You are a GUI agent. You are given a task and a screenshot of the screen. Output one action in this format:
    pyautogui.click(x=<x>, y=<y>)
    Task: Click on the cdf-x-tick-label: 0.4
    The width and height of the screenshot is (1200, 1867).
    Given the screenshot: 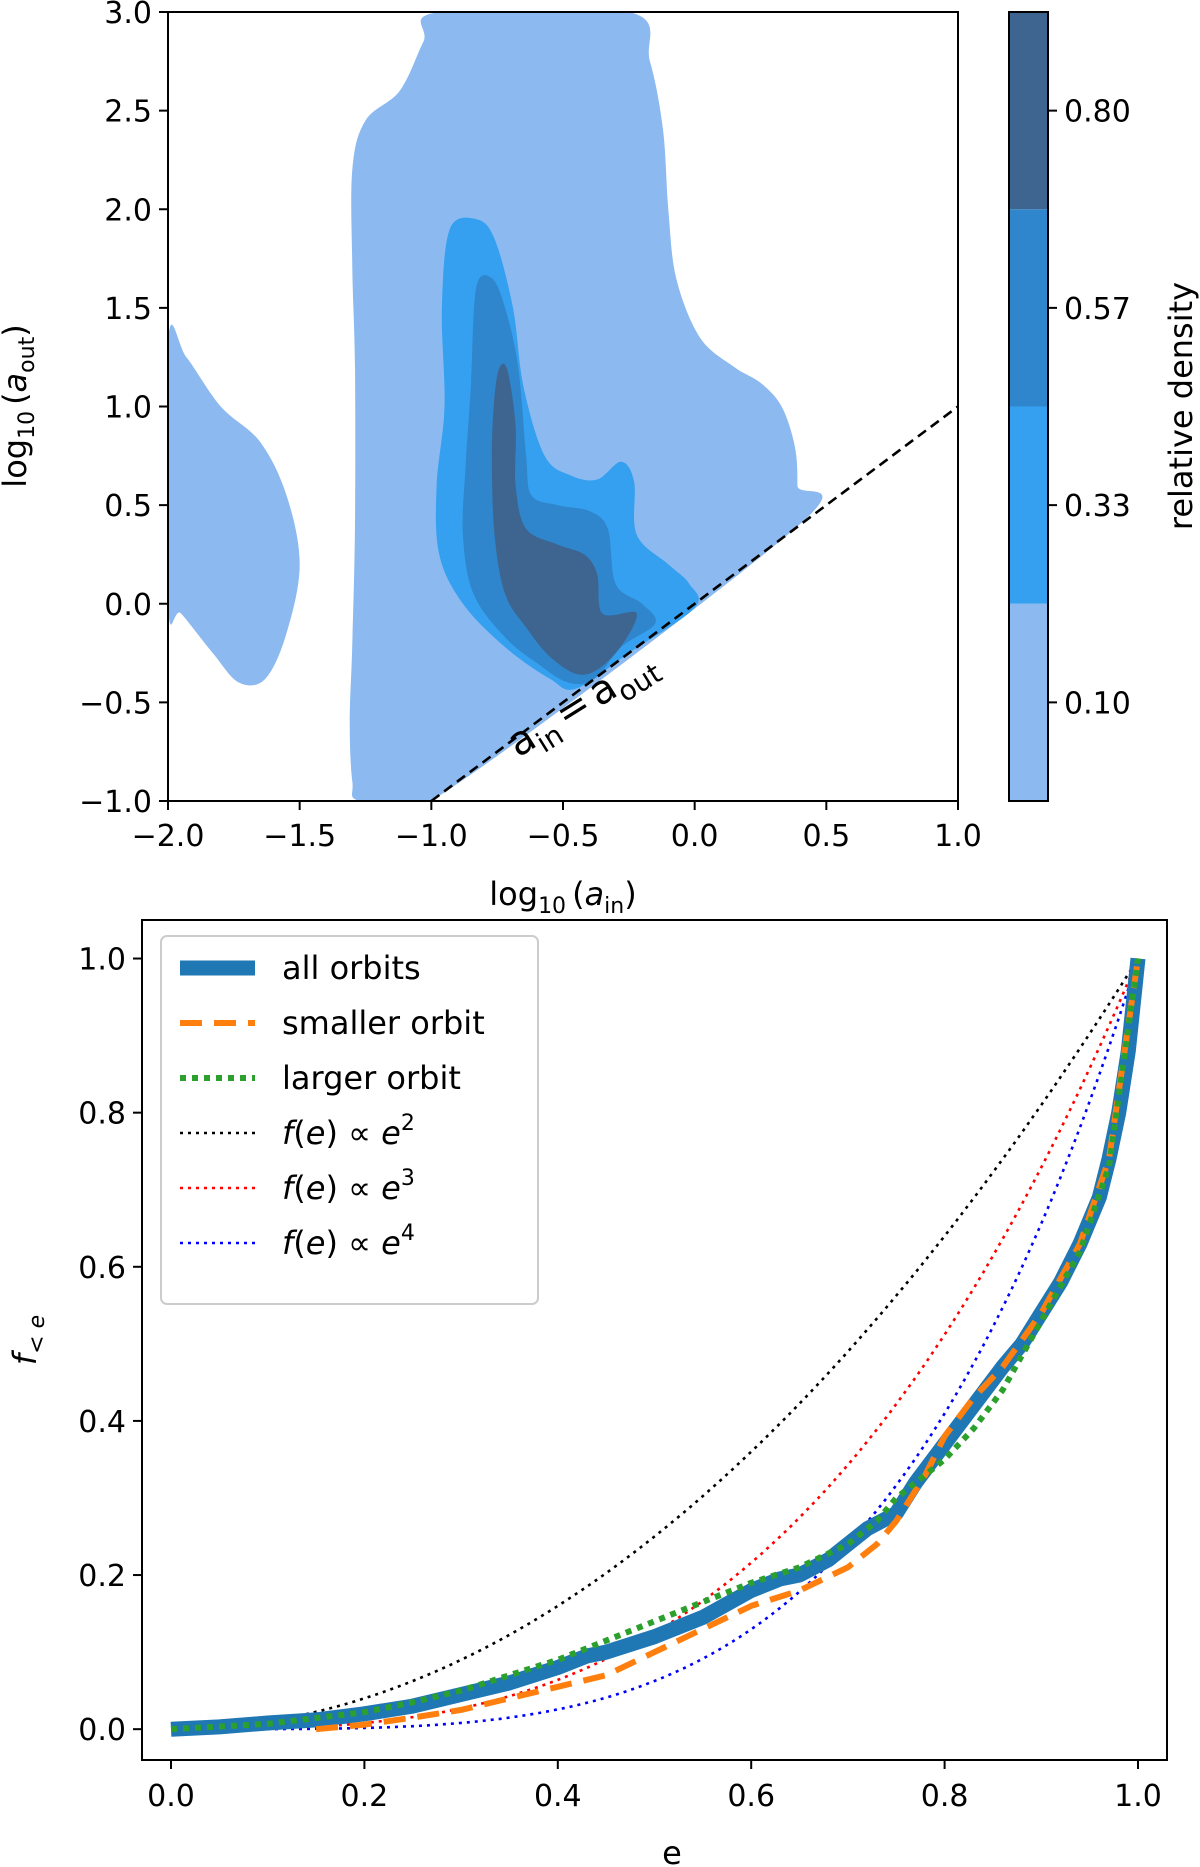 What is the action you would take?
    pyautogui.click(x=558, y=1796)
    